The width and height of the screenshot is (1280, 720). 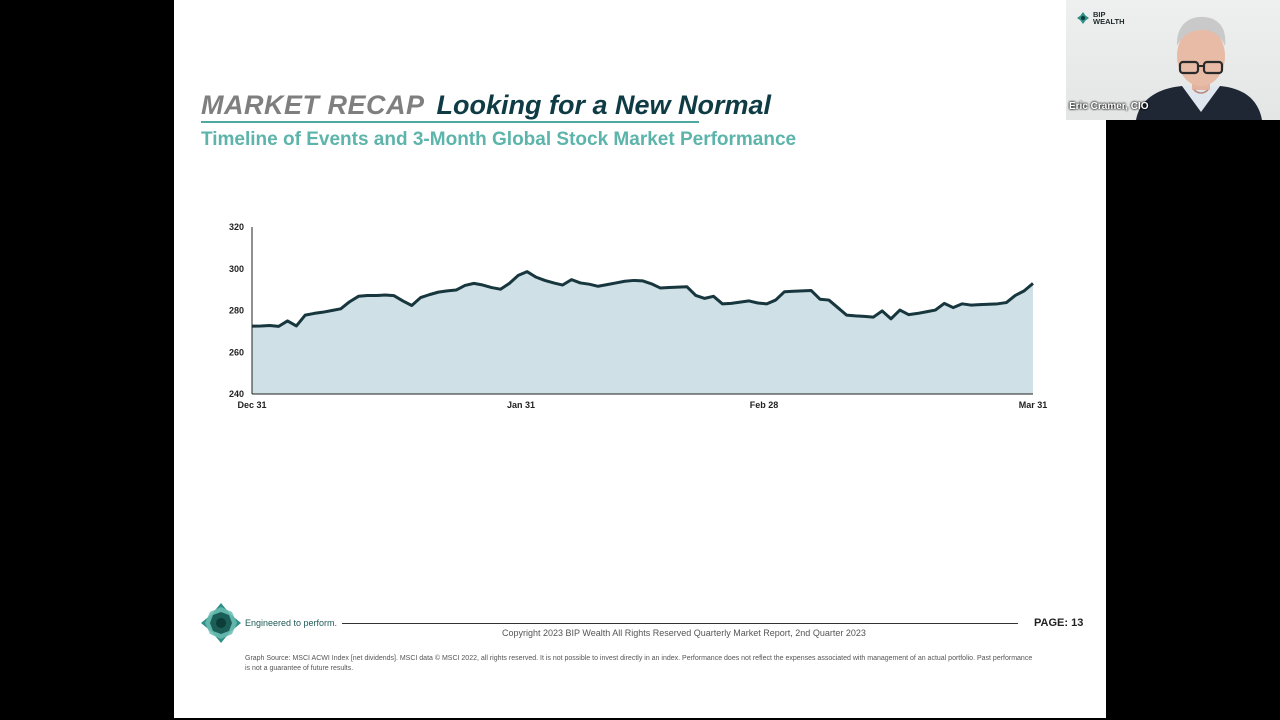 I want to click on y-tick-label: 300, so click(x=236, y=269).